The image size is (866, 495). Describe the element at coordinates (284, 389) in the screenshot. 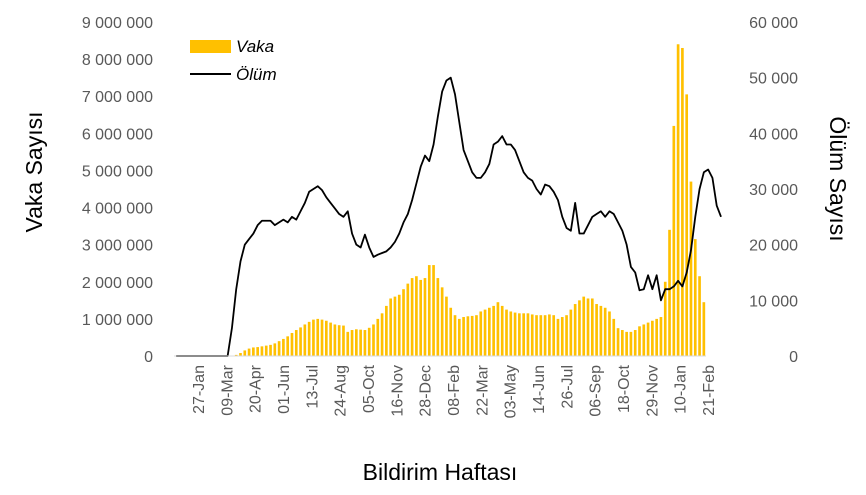

I see `x-tick-label: 01-Jun` at that location.